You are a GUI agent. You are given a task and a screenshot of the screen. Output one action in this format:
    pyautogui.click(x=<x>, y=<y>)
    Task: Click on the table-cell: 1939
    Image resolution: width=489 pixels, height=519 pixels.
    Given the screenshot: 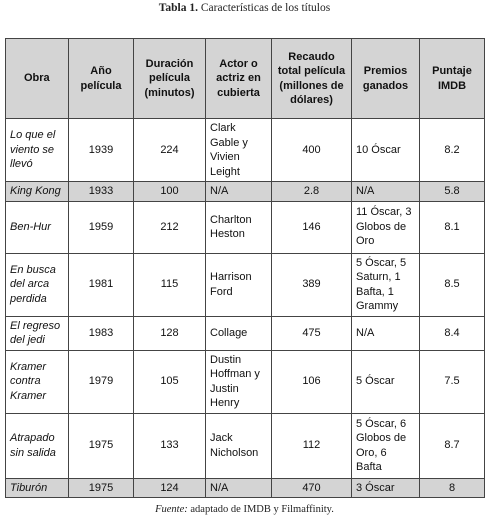 What is the action you would take?
    pyautogui.click(x=101, y=150)
    